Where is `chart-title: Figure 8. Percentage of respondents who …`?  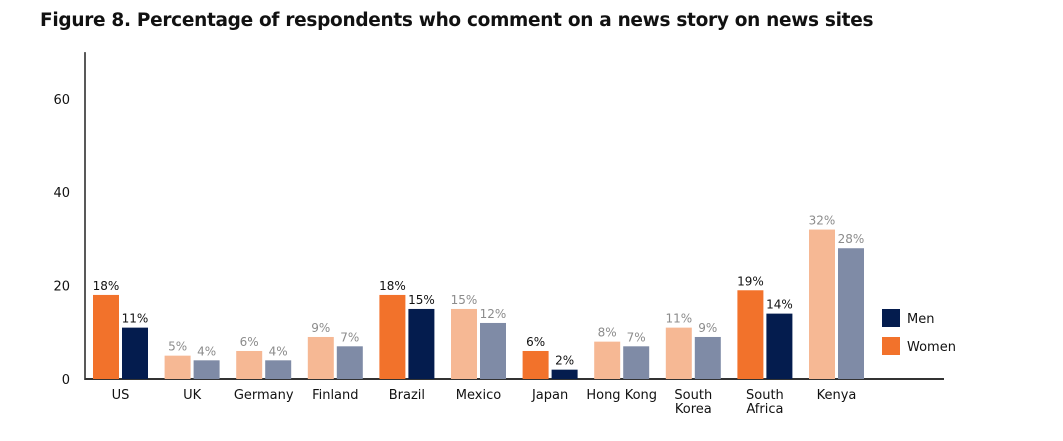 chart-title: Figure 8. Percentage of respondents who … is located at coordinates (457, 20).